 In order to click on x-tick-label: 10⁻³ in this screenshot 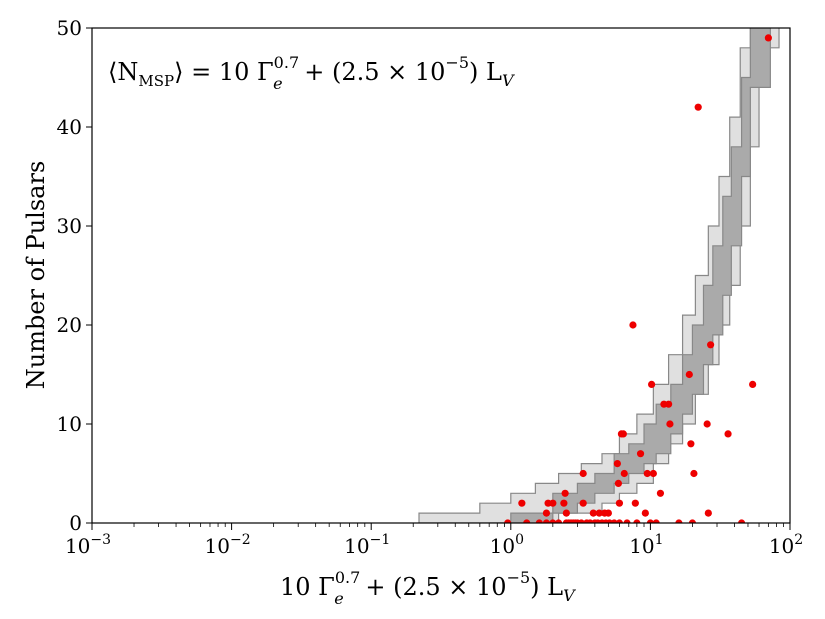, I will do `click(88, 545)`.